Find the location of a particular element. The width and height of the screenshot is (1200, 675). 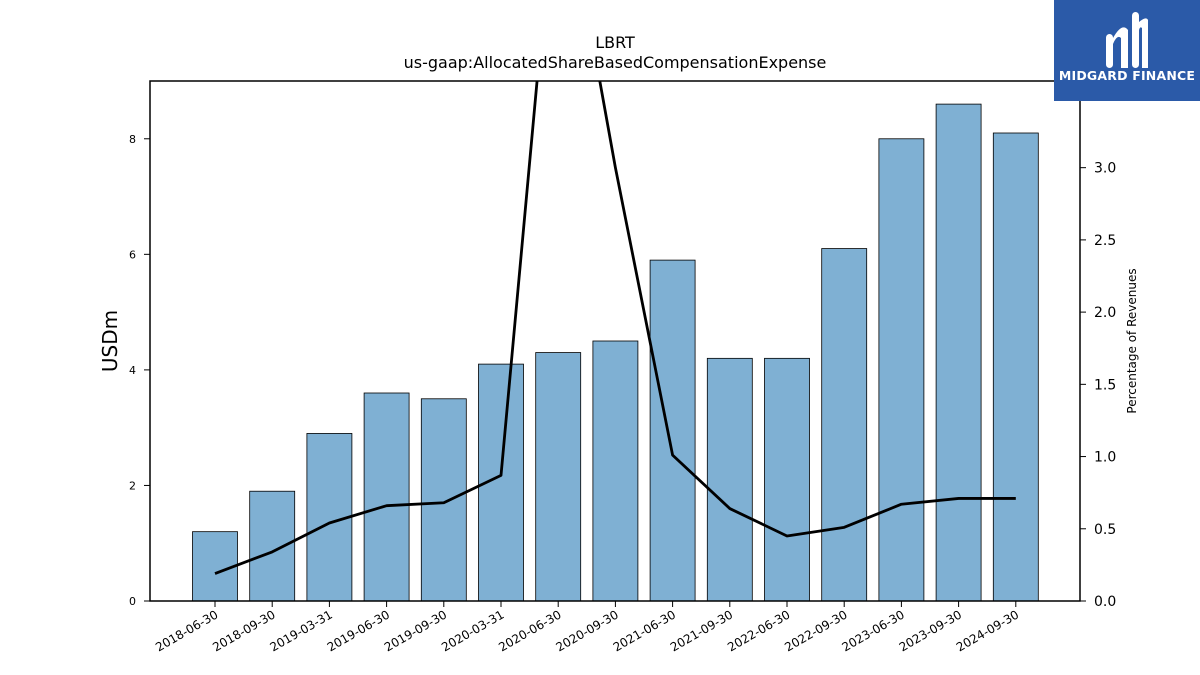

x-tick-label: 2018-09-30 is located at coordinates (243, 630).